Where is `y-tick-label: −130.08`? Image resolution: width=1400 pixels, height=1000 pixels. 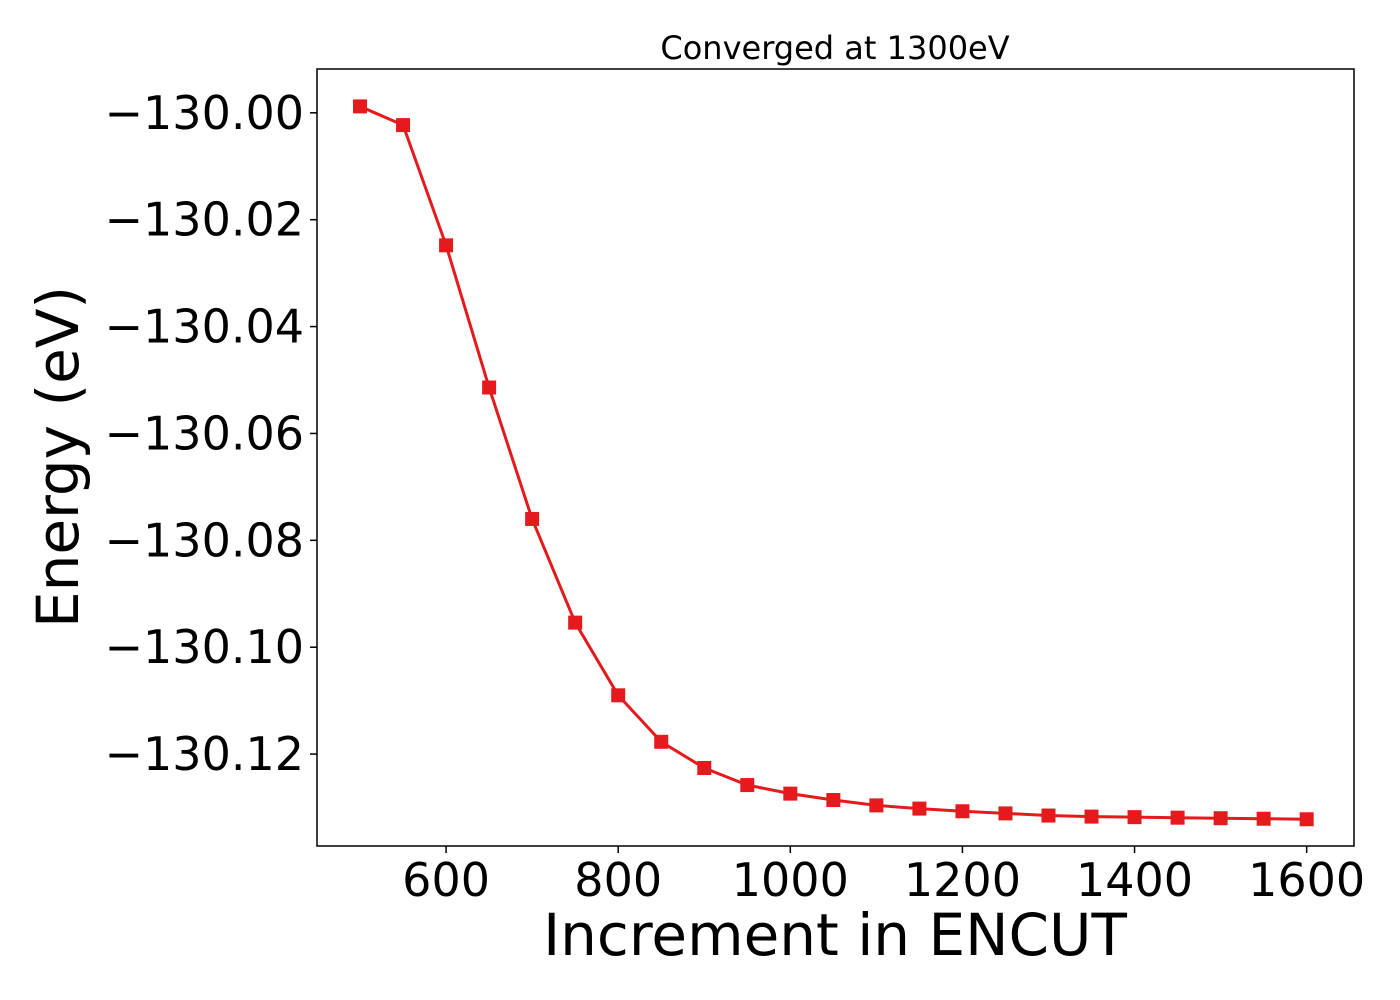
y-tick-label: −130.08 is located at coordinates (205, 540).